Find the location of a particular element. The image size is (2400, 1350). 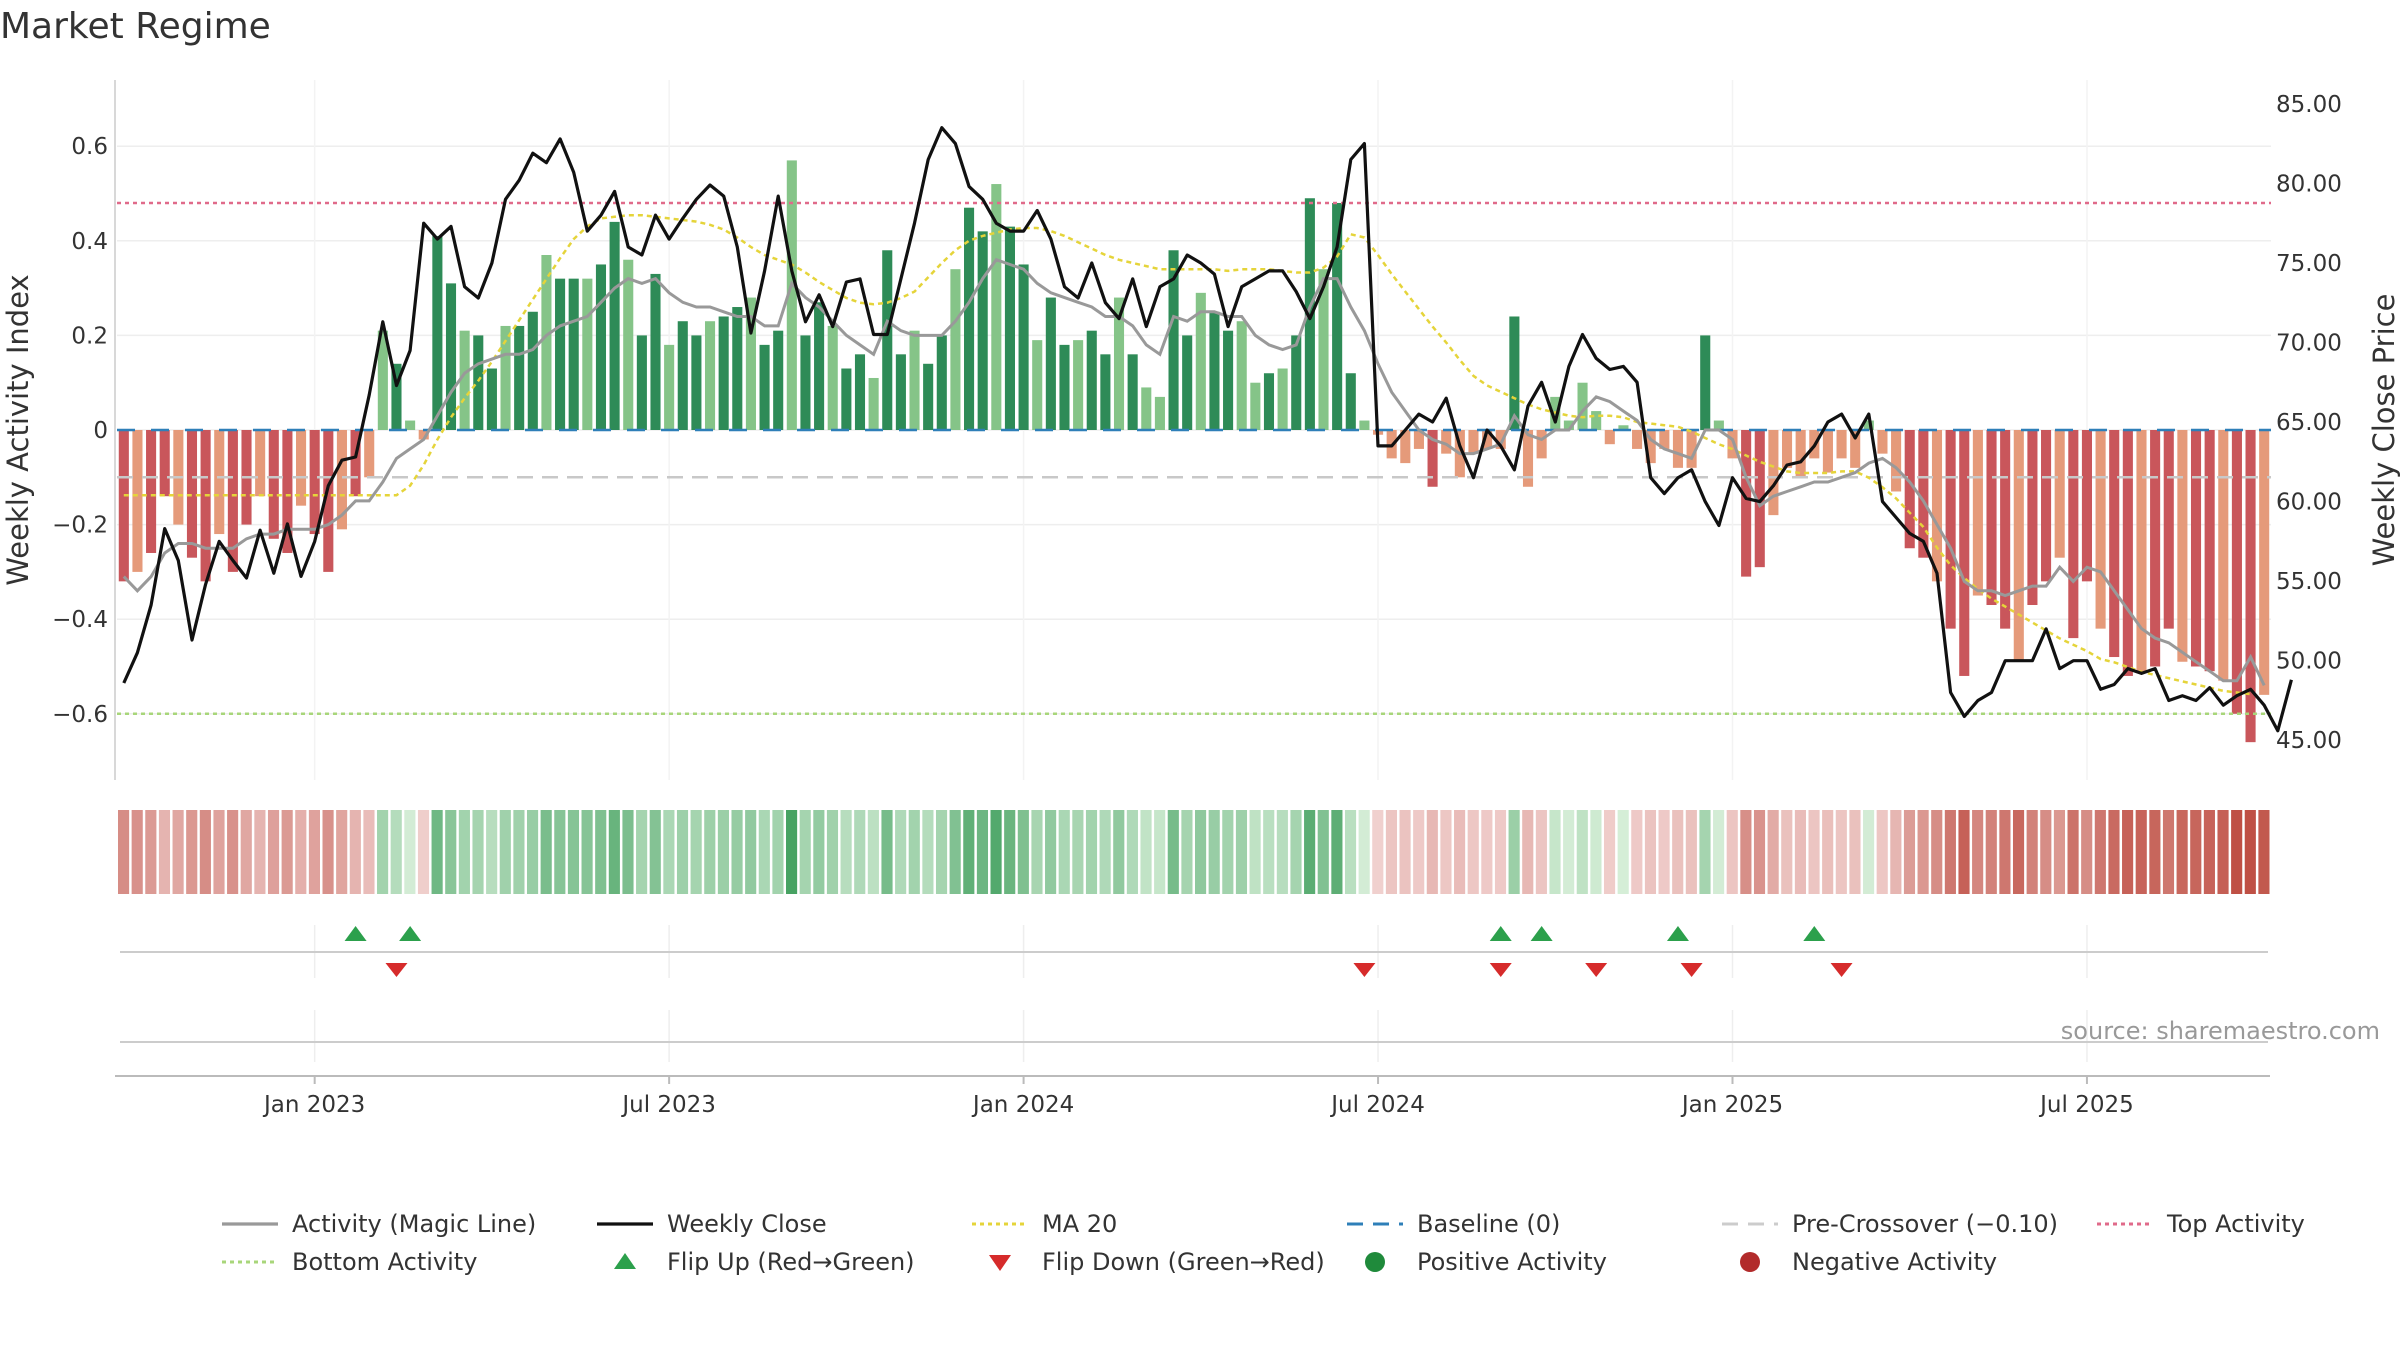

right-axis-label: Weekly Close Price is located at coordinates (2383, 430).